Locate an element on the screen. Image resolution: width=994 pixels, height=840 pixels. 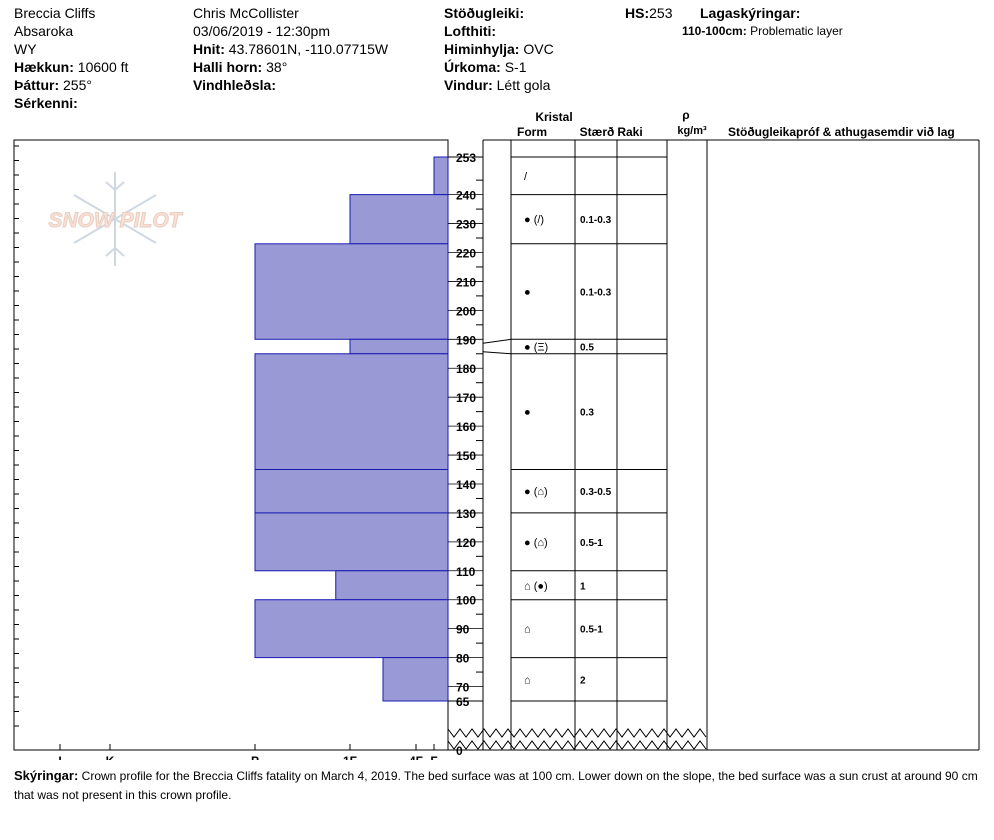
hs-value: 253 is located at coordinates (661, 13).